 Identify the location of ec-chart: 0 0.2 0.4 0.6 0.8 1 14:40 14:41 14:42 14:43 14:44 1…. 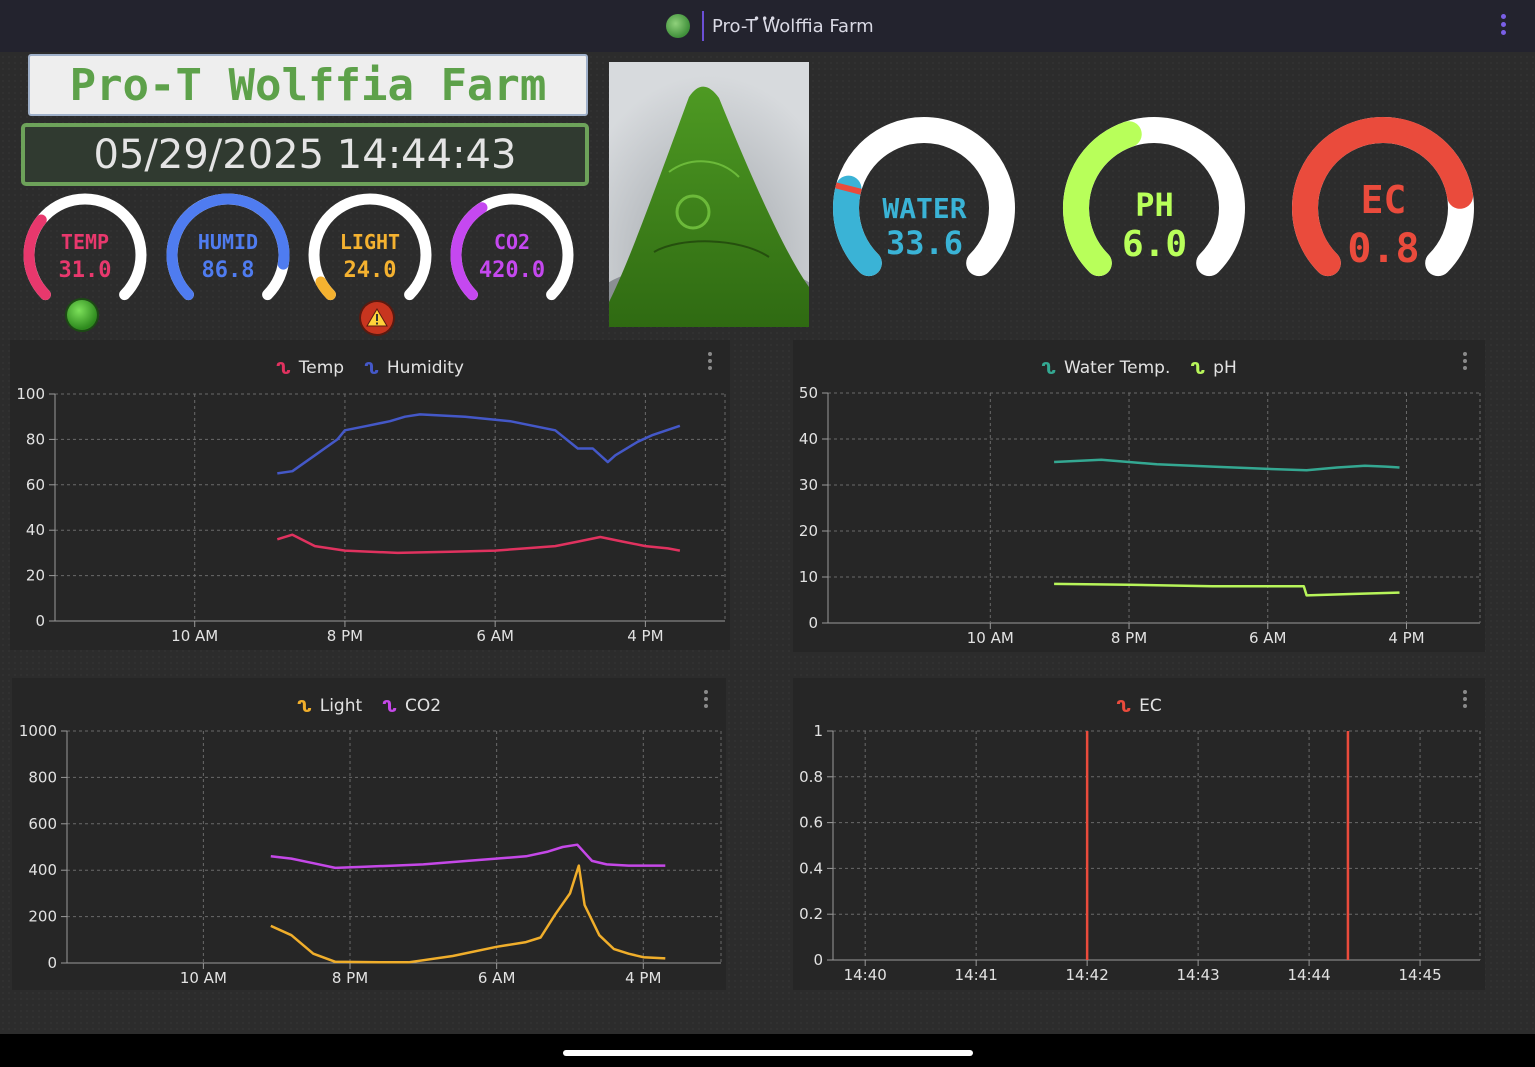
(1140, 853).